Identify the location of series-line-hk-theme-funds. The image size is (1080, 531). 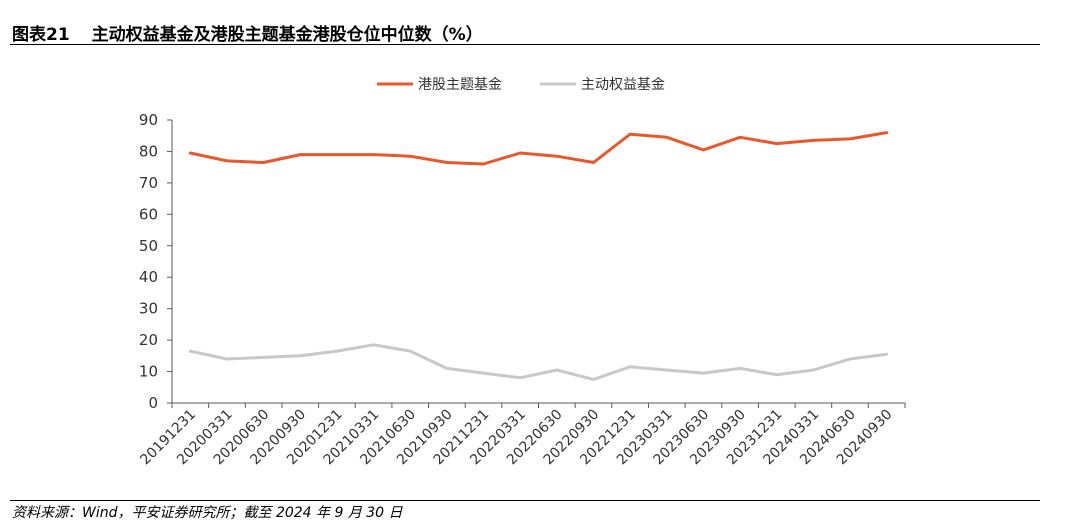
(538, 148).